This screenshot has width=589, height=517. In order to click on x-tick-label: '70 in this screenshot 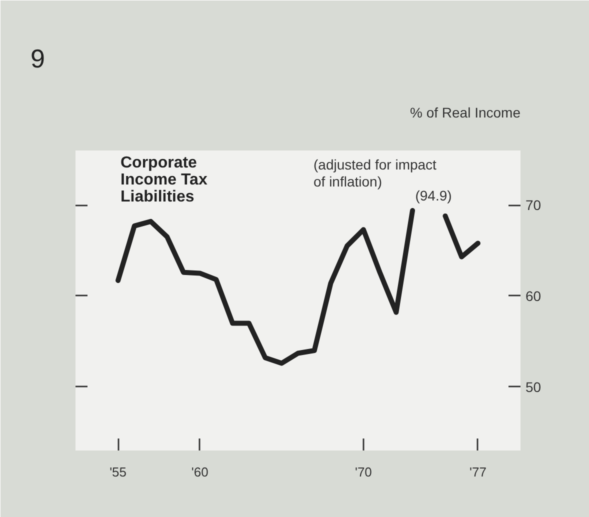, I will do `click(363, 472)`.